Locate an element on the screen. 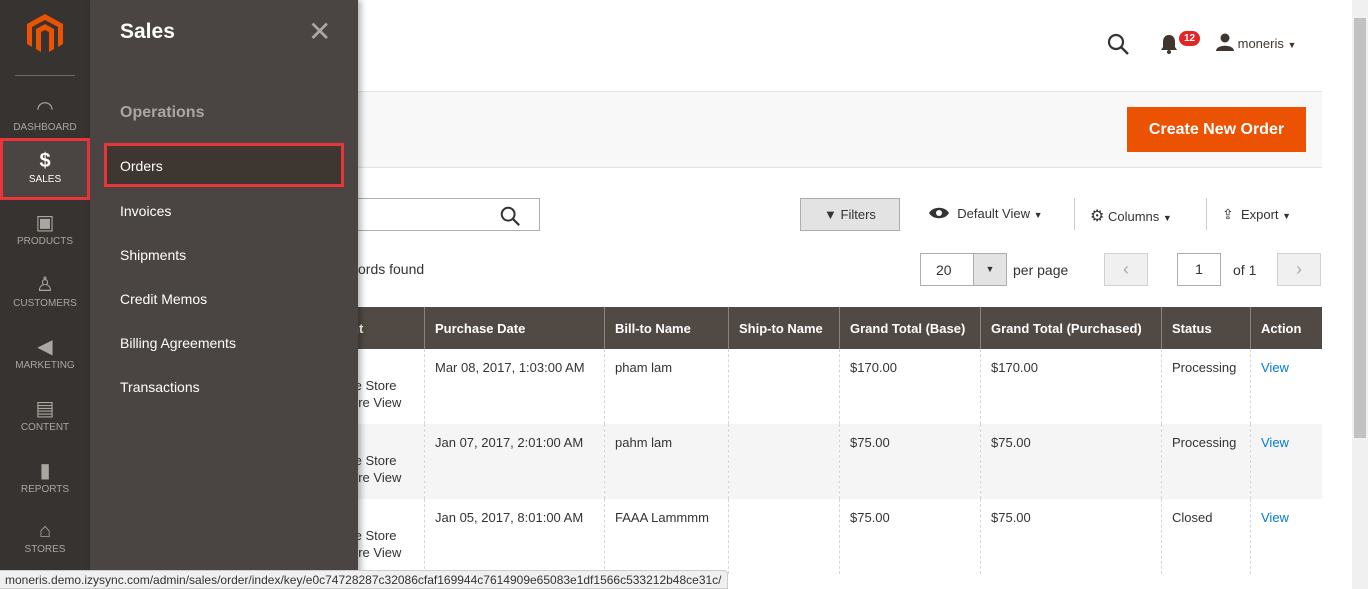  per-page-select: 20 ▼ is located at coordinates (963, 269).